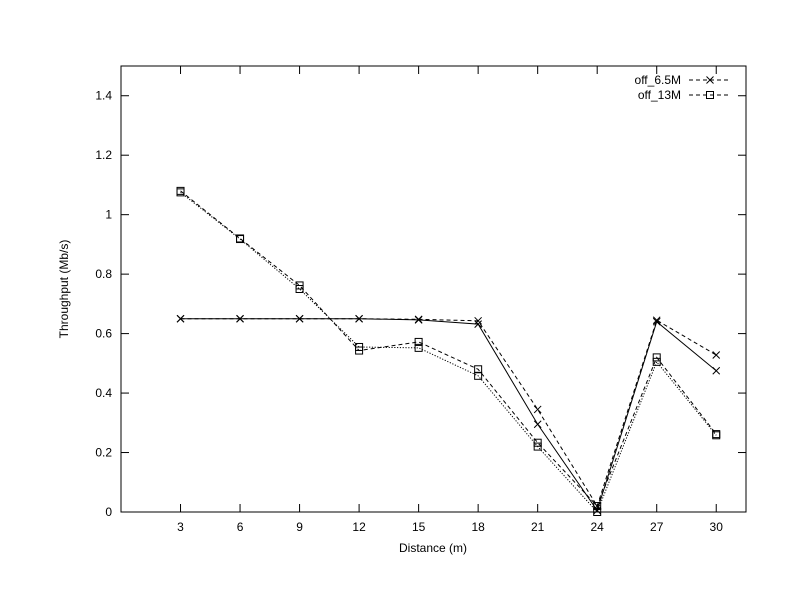 The width and height of the screenshot is (792, 612). Describe the element at coordinates (108, 512) in the screenshot. I see `y-tick-label: 0` at that location.